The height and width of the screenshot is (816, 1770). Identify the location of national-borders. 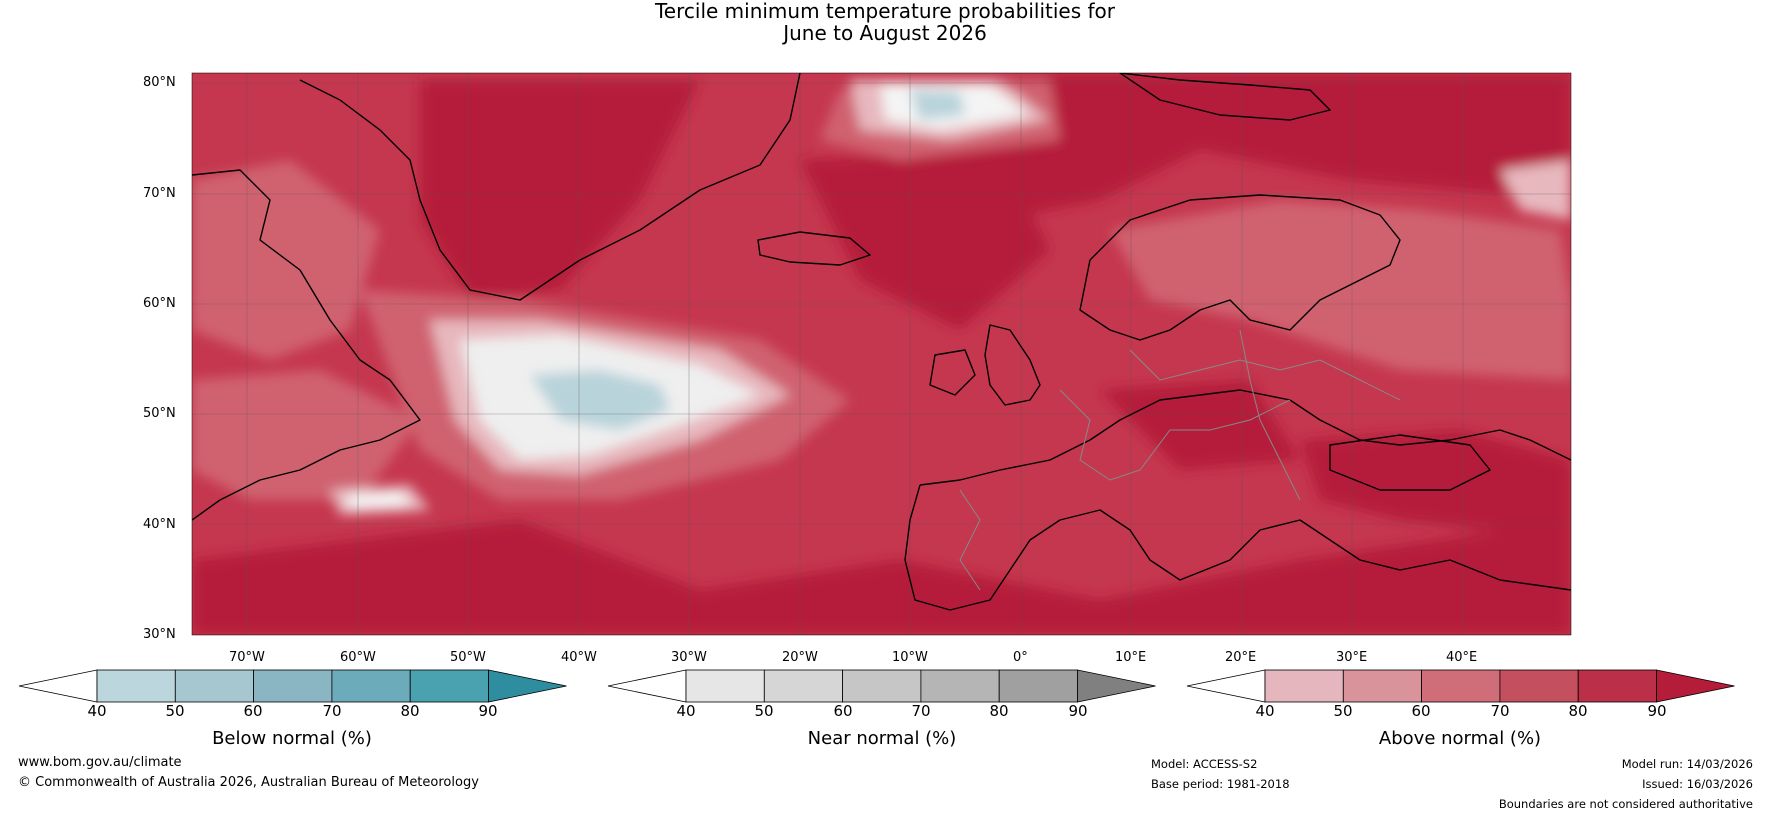
(1180, 460).